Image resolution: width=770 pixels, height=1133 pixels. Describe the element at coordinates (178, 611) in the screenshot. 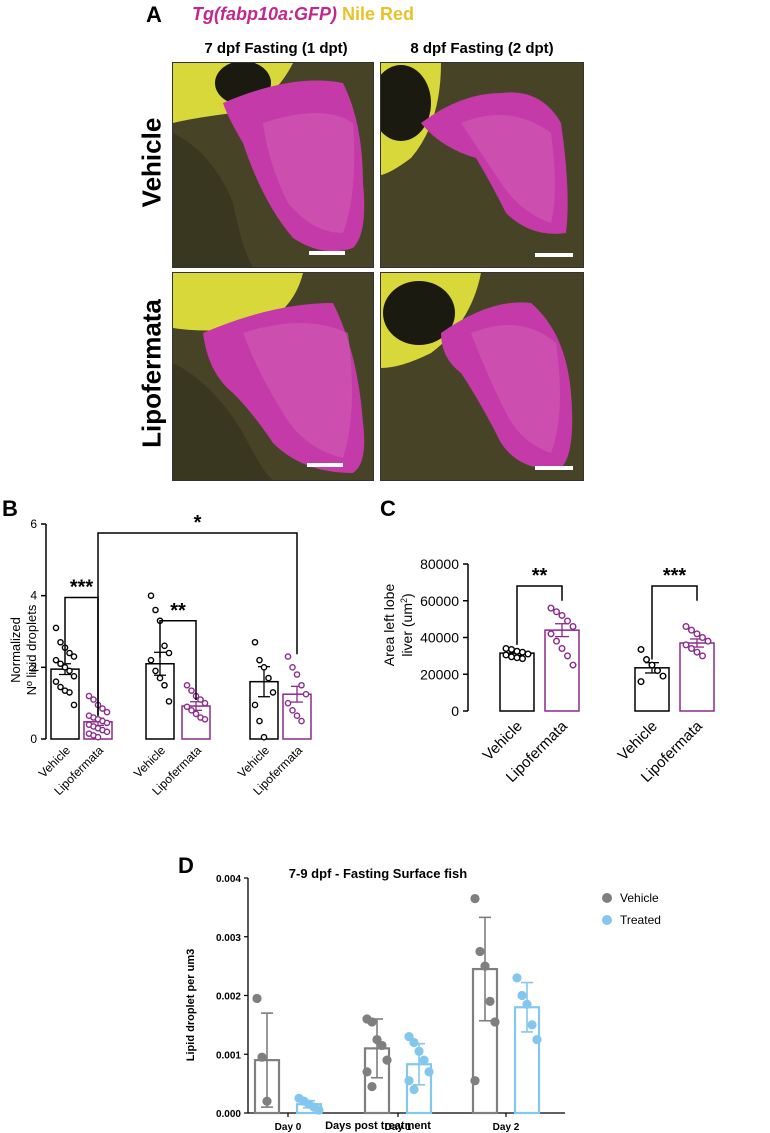

I see `significance-label: **` at that location.